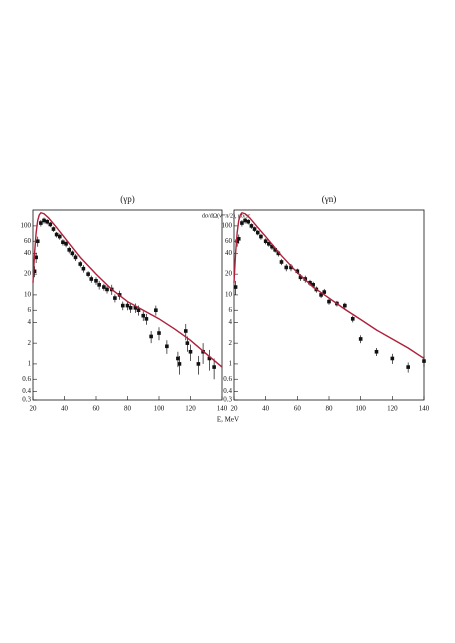 The height and width of the screenshot is (643, 455). I want to click on x-tick-label: 40, so click(65, 409).